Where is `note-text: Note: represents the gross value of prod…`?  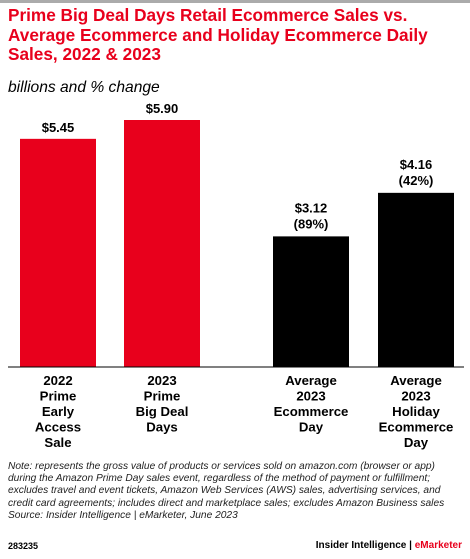 note-text: Note: represents the gross value of prod… is located at coordinates (226, 485).